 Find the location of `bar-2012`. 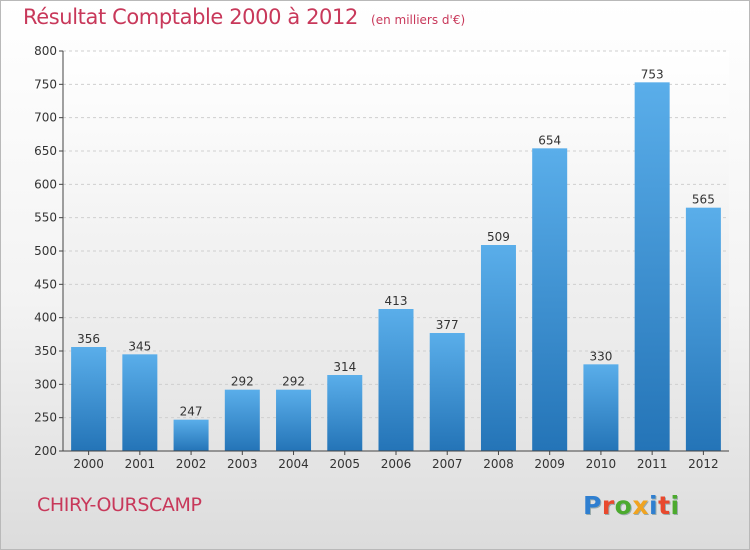

bar-2012 is located at coordinates (703, 329).